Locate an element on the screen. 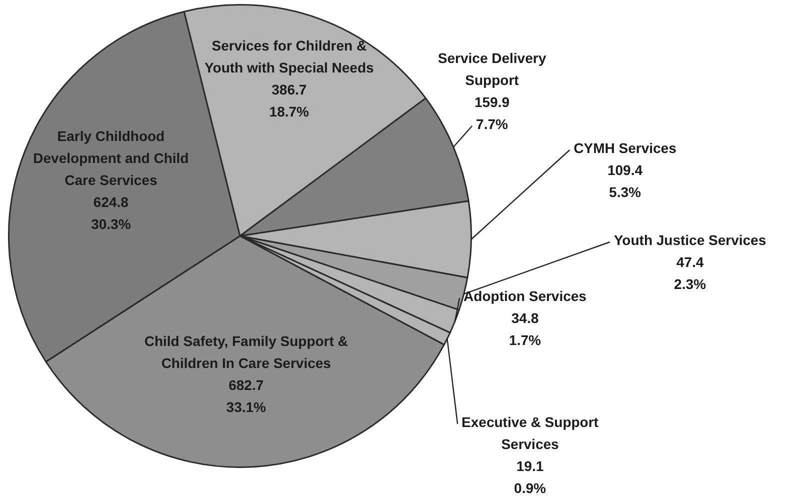  slice-label: Early Childhood Development and Child Care Services is located at coordinates (111, 158).